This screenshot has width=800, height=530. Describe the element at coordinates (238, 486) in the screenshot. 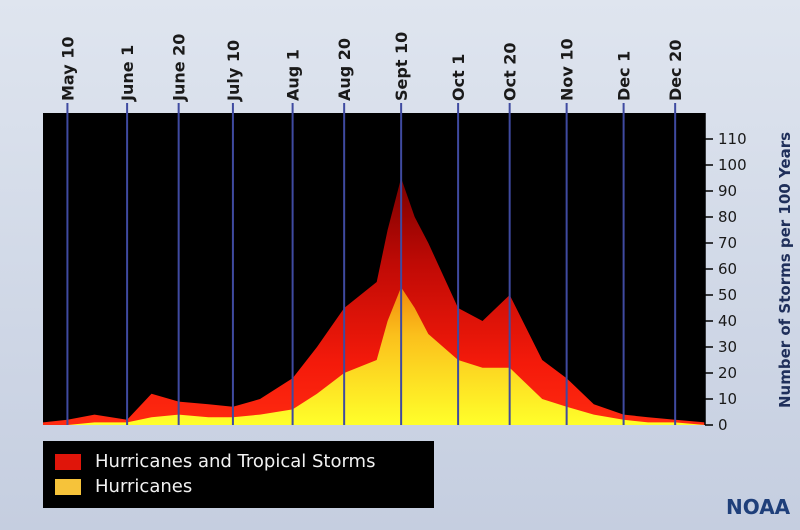

I see `legend-item-hurricanes: Hurricanes` at that location.